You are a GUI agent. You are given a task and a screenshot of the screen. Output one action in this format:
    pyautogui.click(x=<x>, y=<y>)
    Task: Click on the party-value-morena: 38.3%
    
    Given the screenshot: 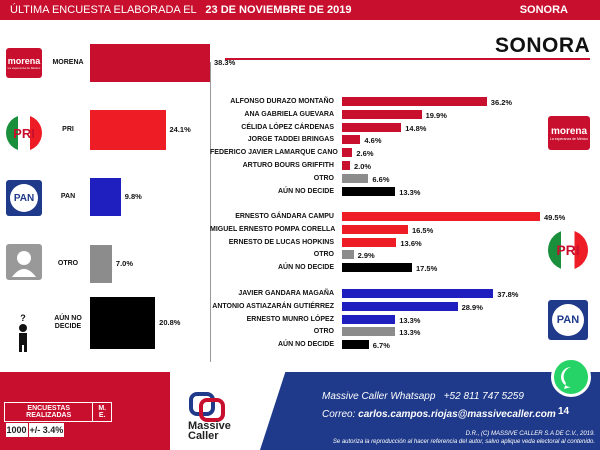 What is the action you would take?
    pyautogui.click(x=225, y=62)
    